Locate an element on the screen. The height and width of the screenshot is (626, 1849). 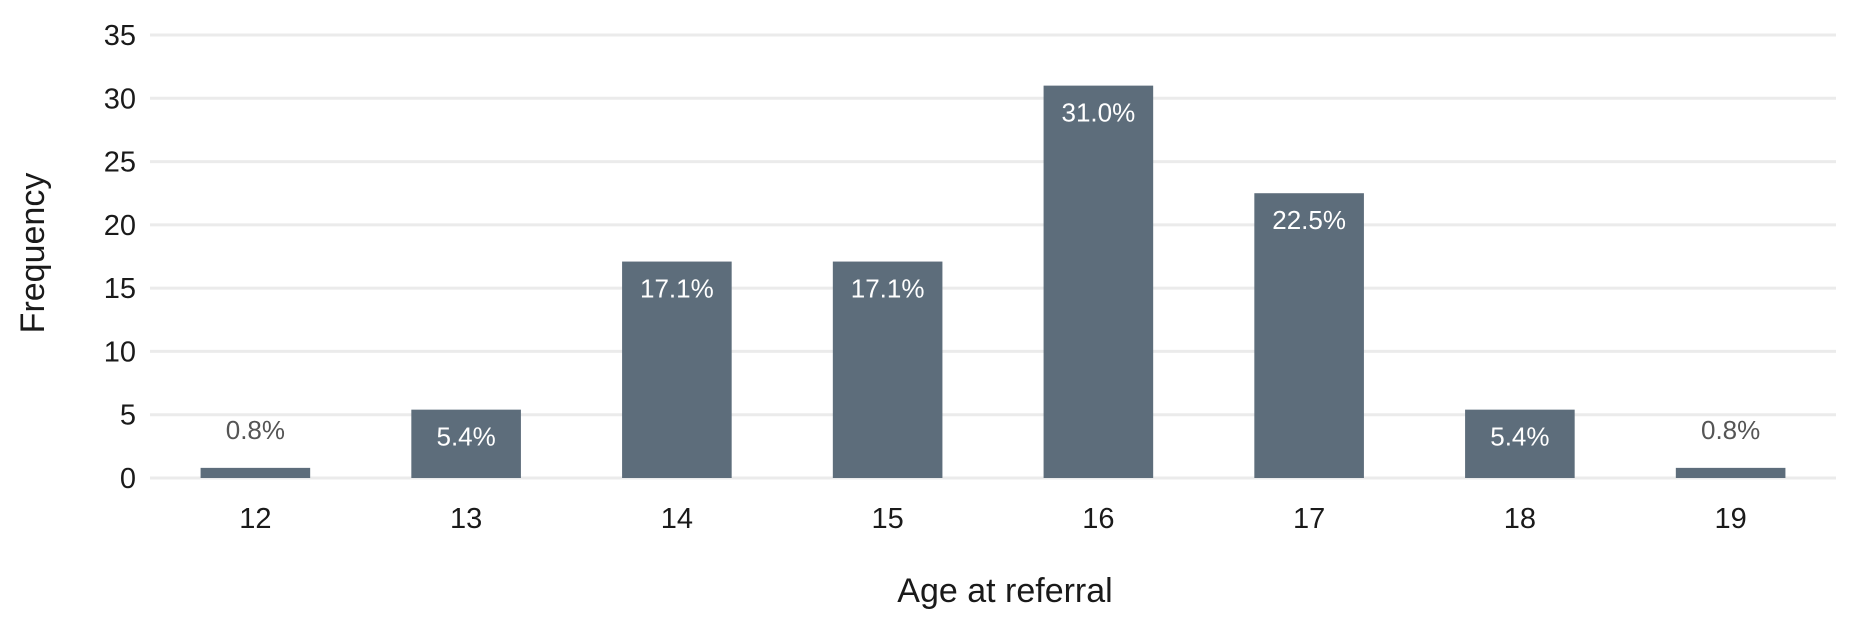
y-axis-ticks: 0 5 10 15 20 25 30 35 is located at coordinates (120, 257).